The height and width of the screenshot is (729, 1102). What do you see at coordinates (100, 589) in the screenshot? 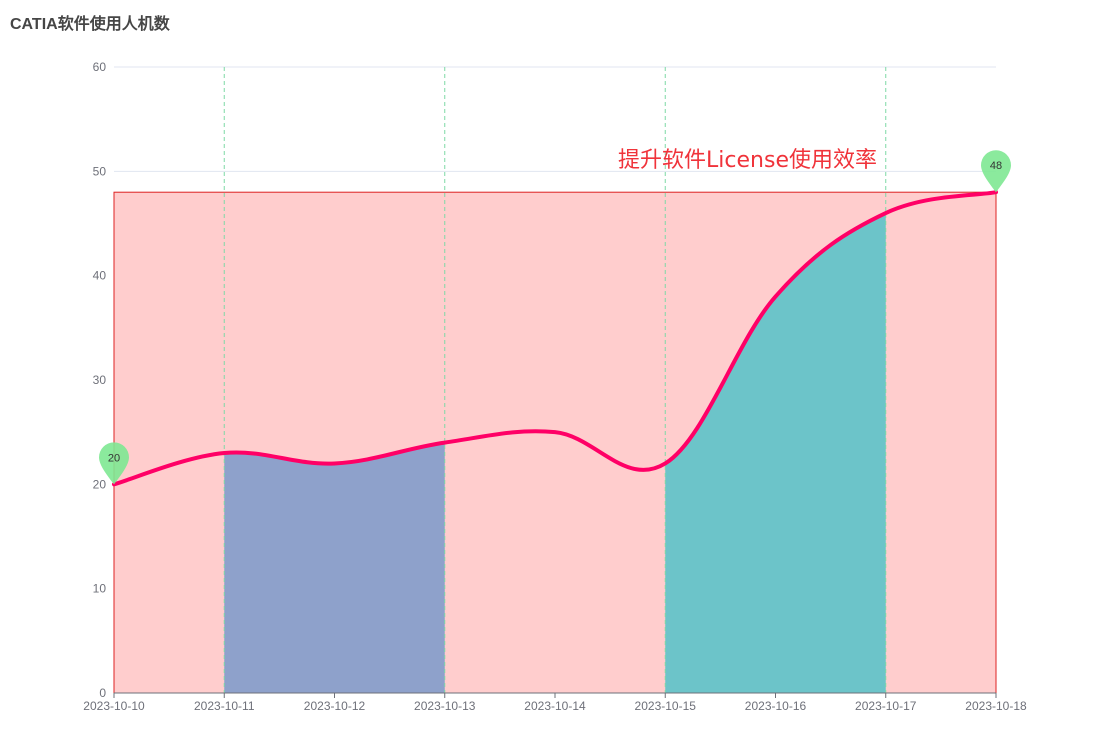
I see `y-tick-label: 10` at bounding box center [100, 589].